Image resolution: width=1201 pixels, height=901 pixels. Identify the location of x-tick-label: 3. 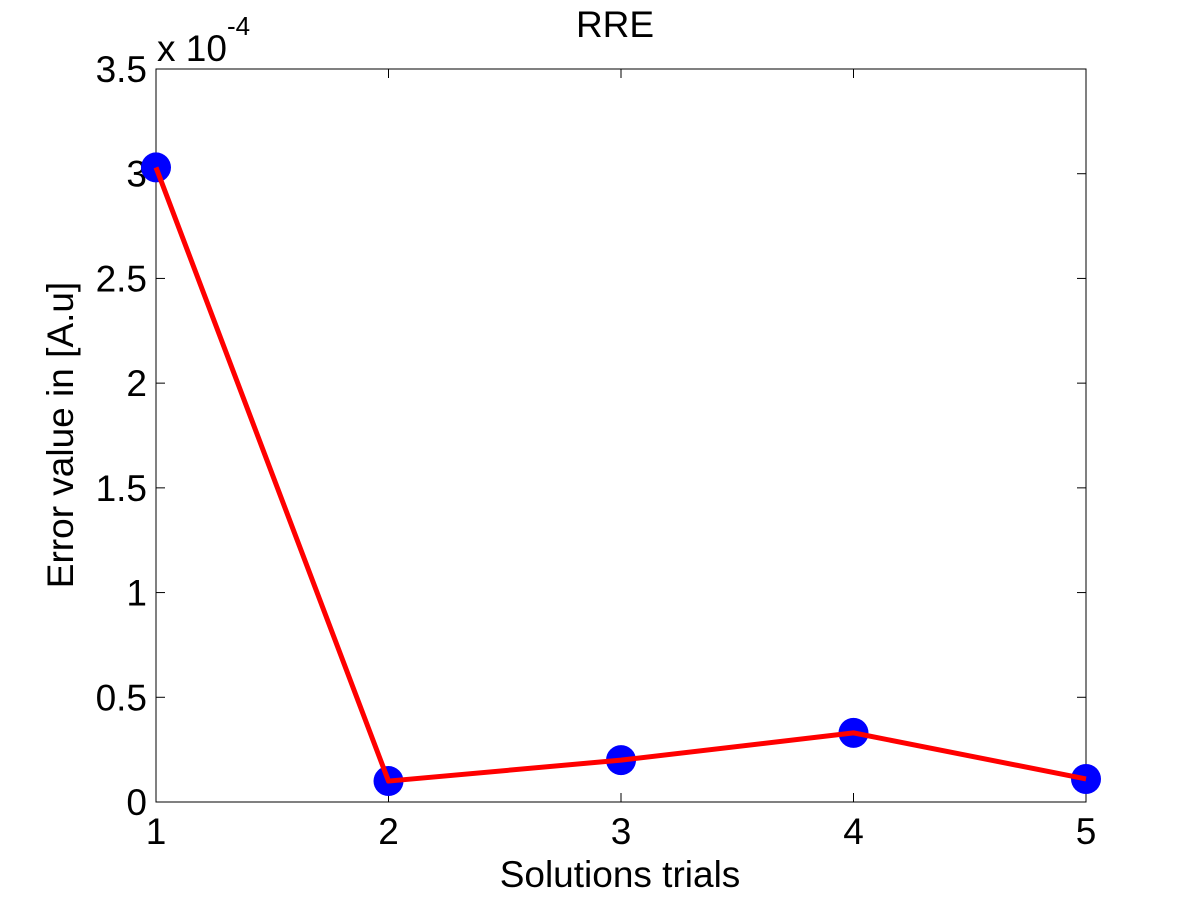
(621, 831).